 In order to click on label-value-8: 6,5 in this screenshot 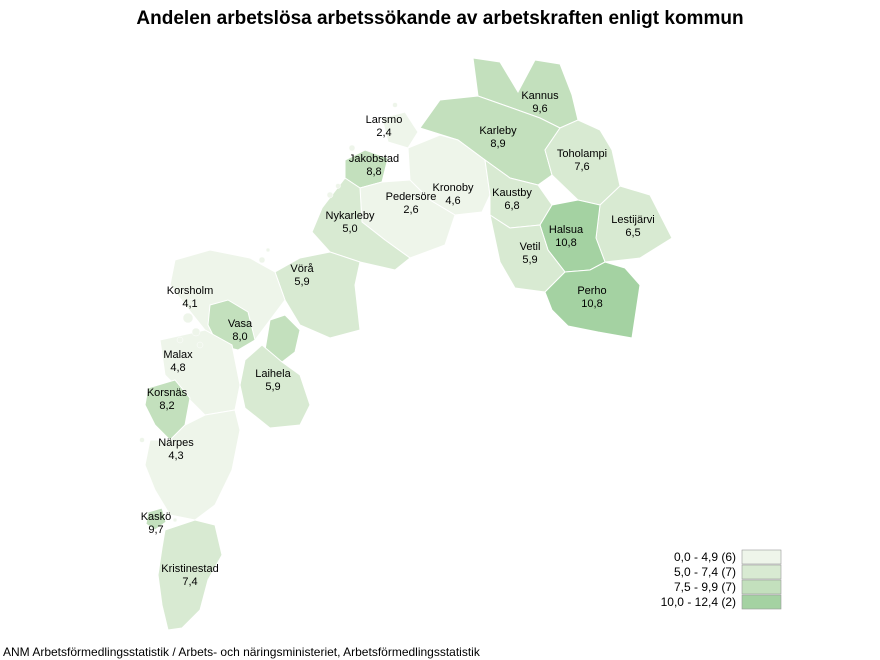, I will do `click(632, 233)`.